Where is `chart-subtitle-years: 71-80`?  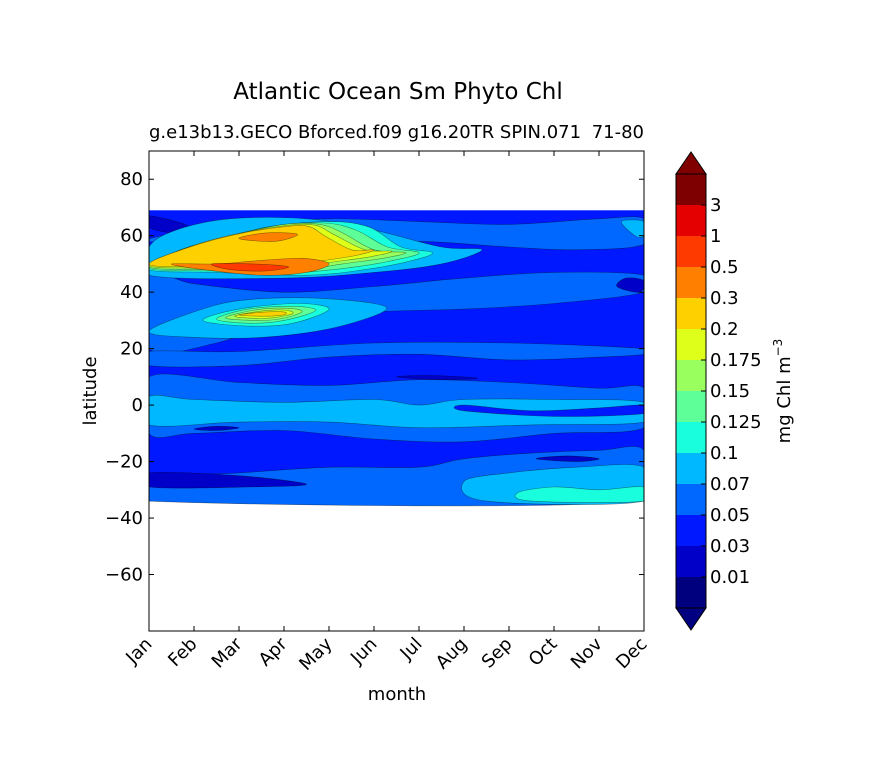 chart-subtitle-years: 71-80 is located at coordinates (618, 132).